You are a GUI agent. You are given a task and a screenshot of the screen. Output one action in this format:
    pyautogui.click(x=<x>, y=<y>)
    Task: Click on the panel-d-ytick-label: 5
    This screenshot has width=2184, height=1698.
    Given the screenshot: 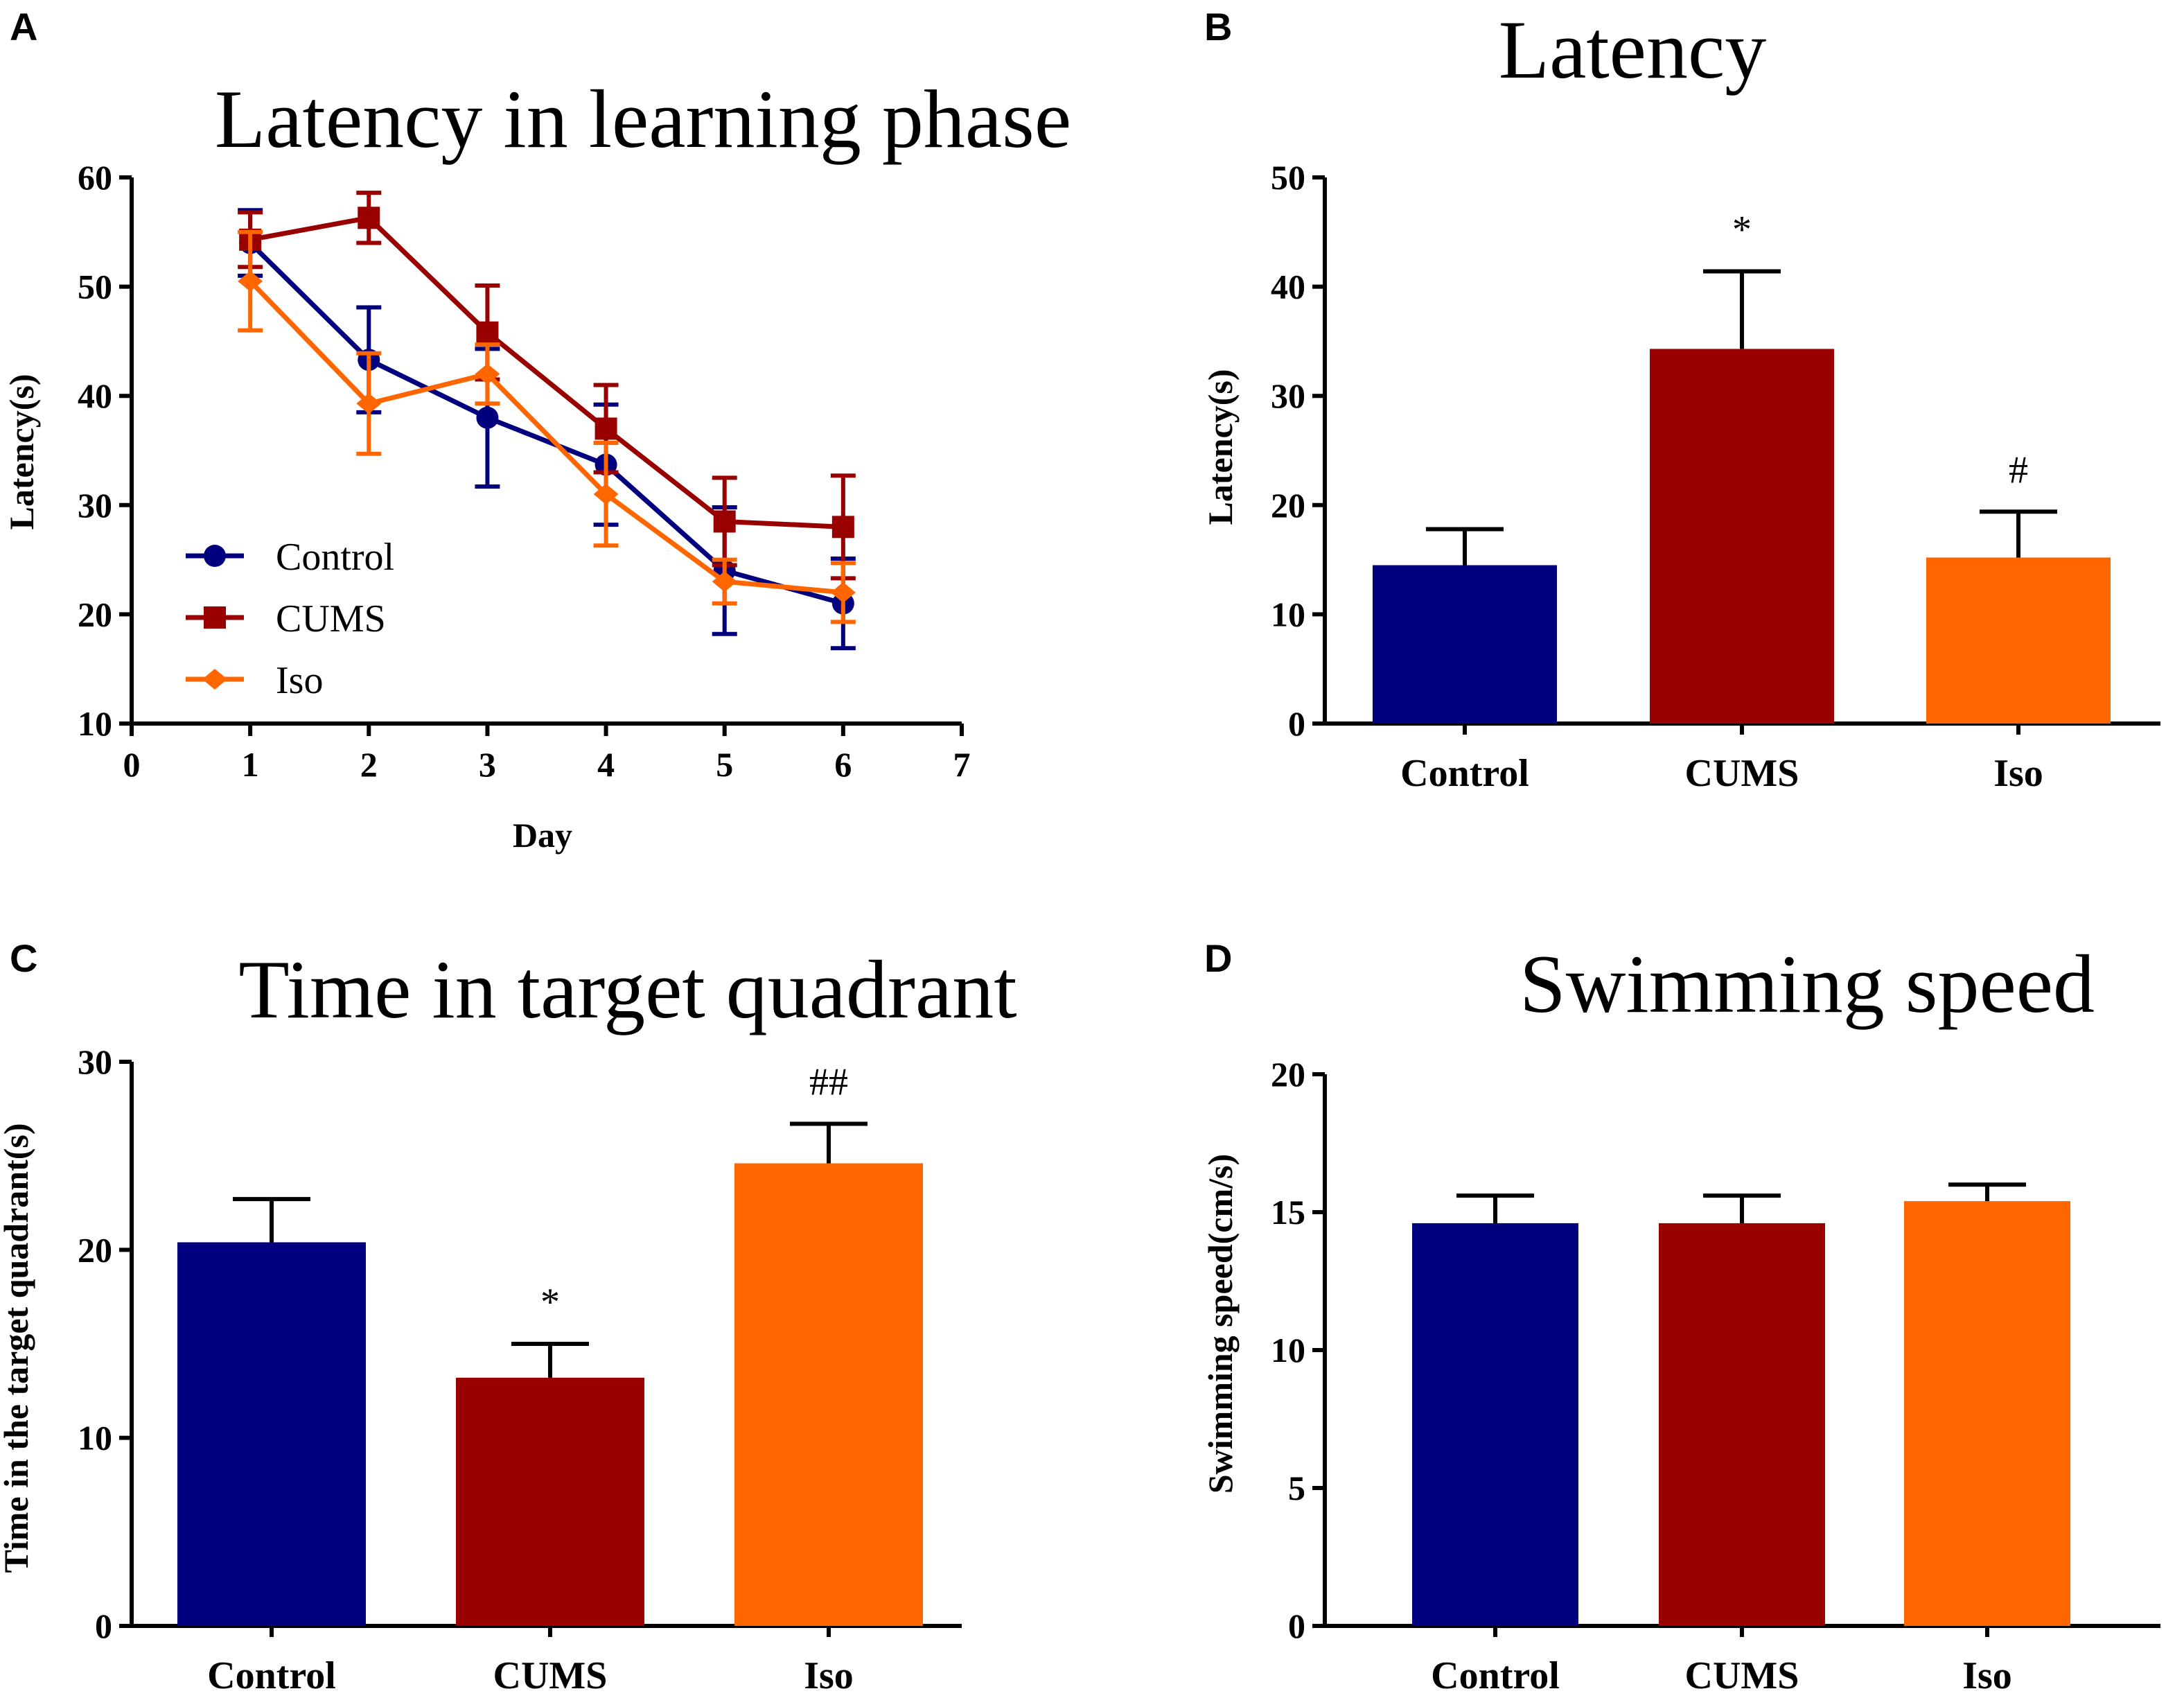 What is the action you would take?
    pyautogui.click(x=1296, y=1488)
    